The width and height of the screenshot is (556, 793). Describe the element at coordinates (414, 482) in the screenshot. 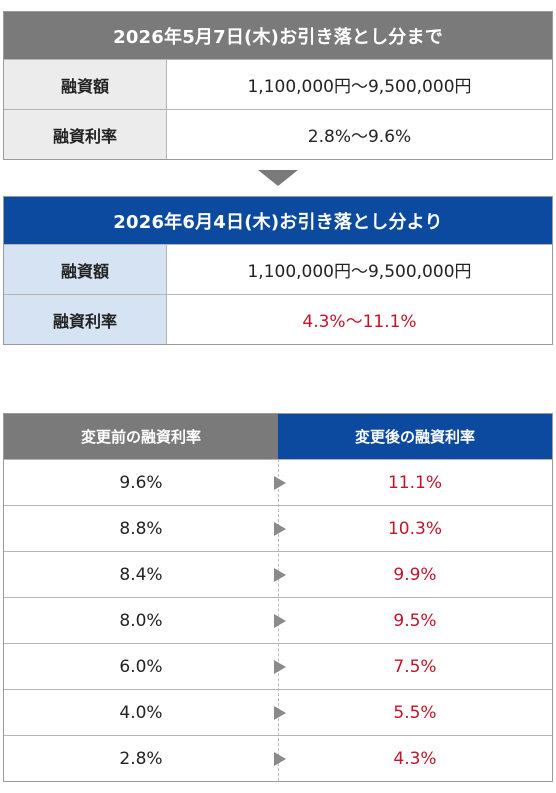

I see `after-rate-cell: 11.1%` at that location.